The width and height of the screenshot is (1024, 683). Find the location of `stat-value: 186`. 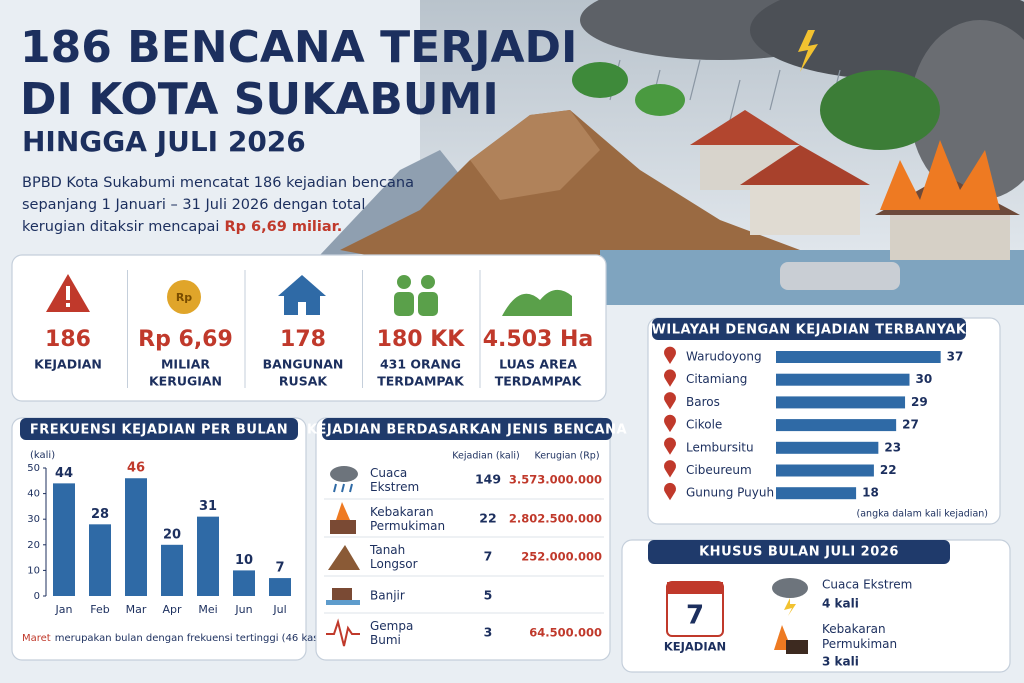

stat-value: 186 is located at coordinates (68, 339).